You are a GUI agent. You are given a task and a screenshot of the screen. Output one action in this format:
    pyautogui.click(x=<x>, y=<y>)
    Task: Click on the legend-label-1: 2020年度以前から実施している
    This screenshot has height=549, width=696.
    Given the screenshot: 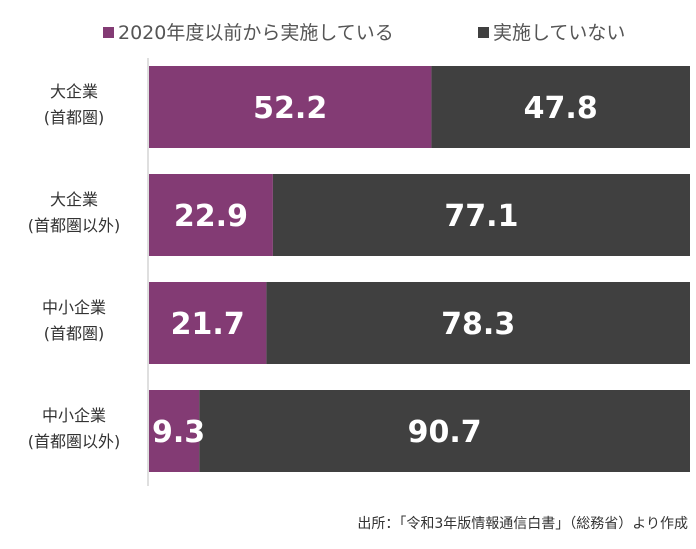 What is the action you would take?
    pyautogui.click(x=256, y=33)
    